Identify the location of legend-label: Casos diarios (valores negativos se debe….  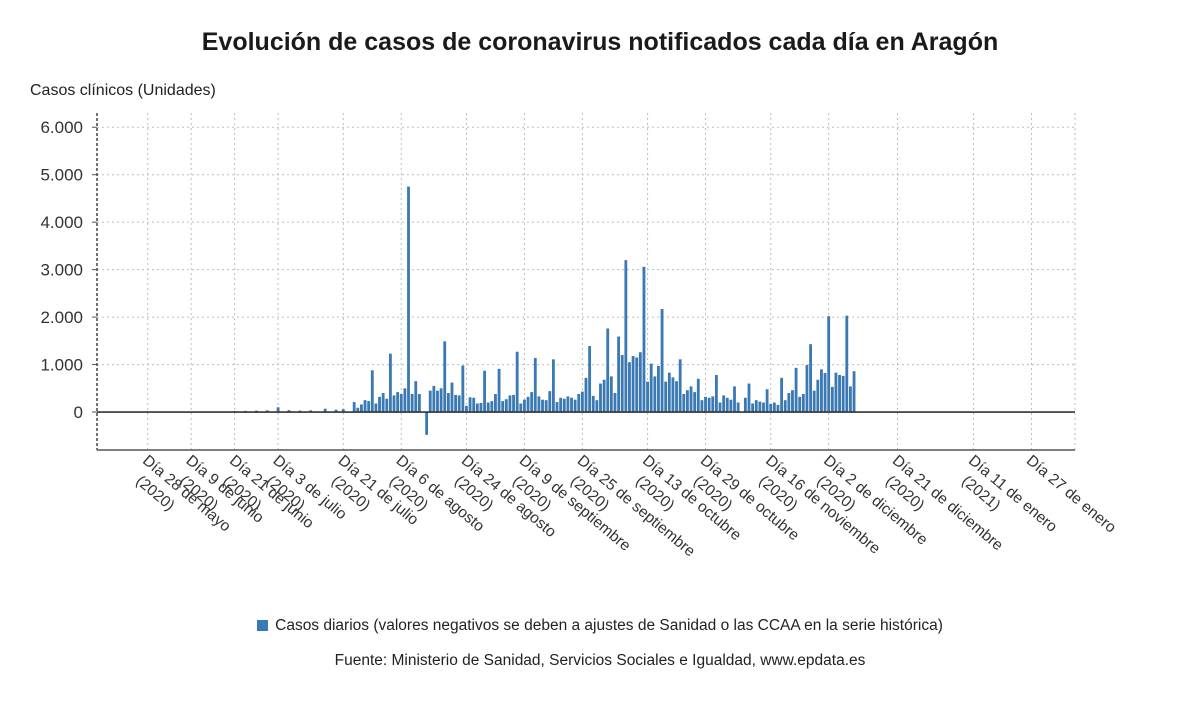
(609, 625).